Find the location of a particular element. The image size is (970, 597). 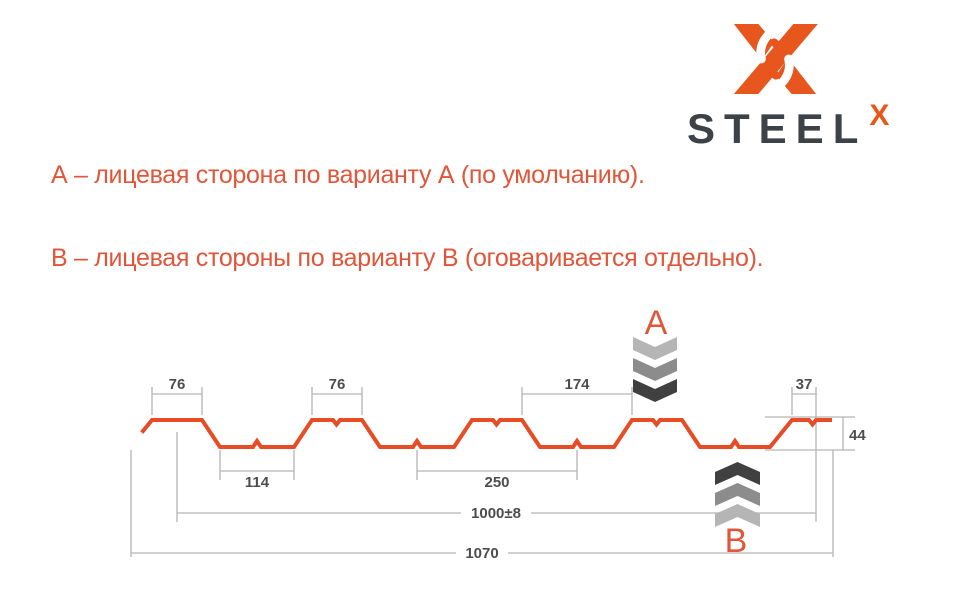

variant-b-marker: В is located at coordinates (737, 511).